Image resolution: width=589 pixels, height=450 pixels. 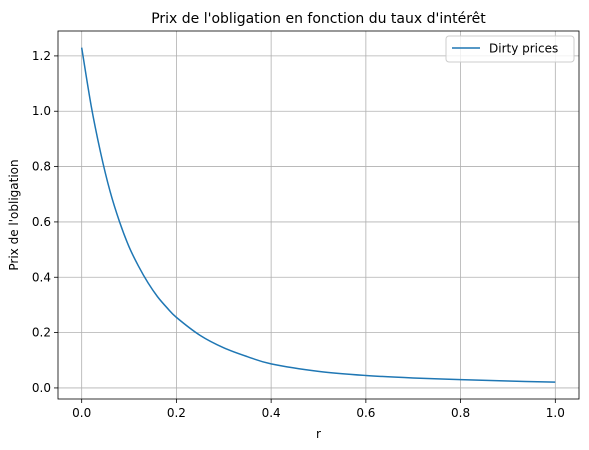 I want to click on x-tick-label: 1.0, so click(x=555, y=413).